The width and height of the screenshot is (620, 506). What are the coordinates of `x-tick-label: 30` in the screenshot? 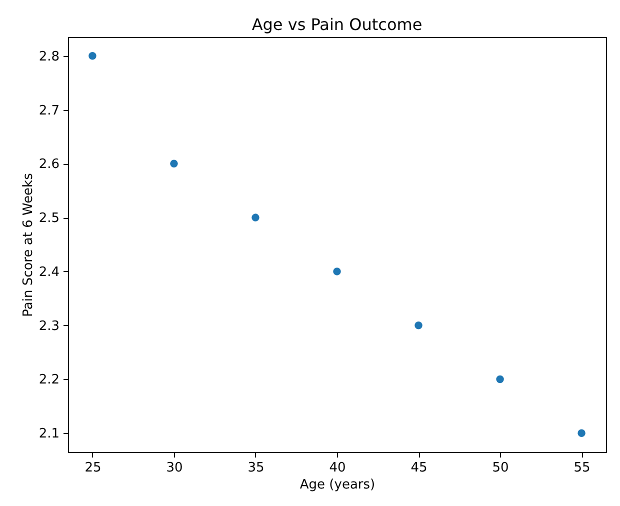 It's located at (174, 468).